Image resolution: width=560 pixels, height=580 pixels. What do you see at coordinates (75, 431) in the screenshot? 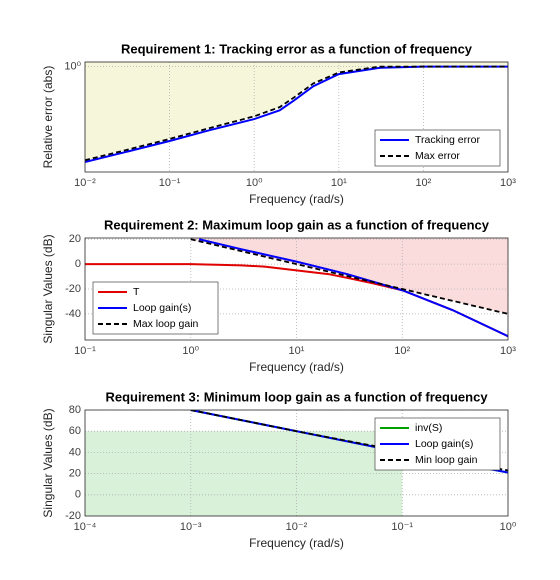
I see `y-tick-label: 60` at bounding box center [75, 431].